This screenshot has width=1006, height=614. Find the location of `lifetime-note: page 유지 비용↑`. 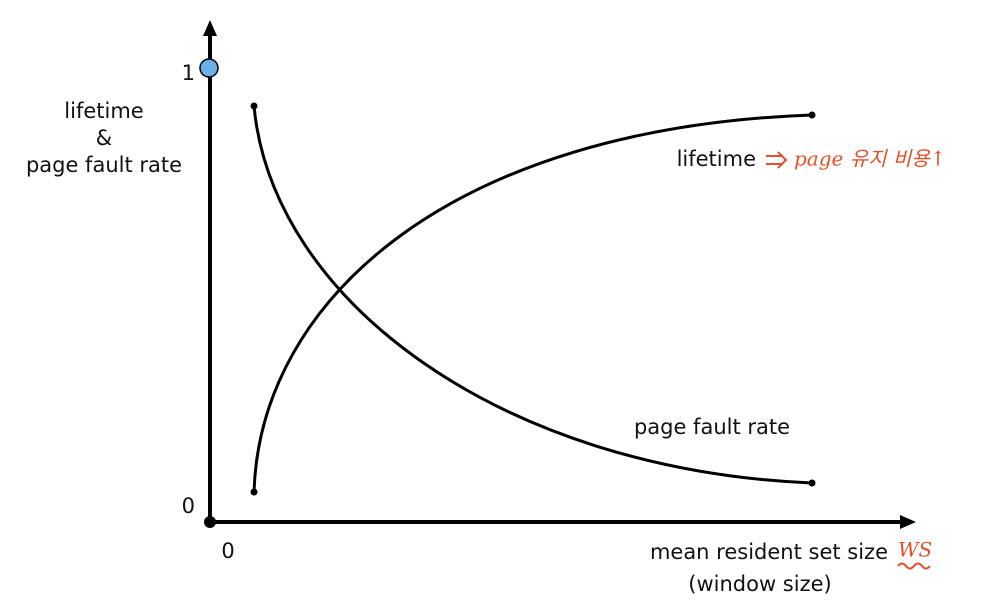

lifetime-note: page 유지 비용↑ is located at coordinates (870, 159).